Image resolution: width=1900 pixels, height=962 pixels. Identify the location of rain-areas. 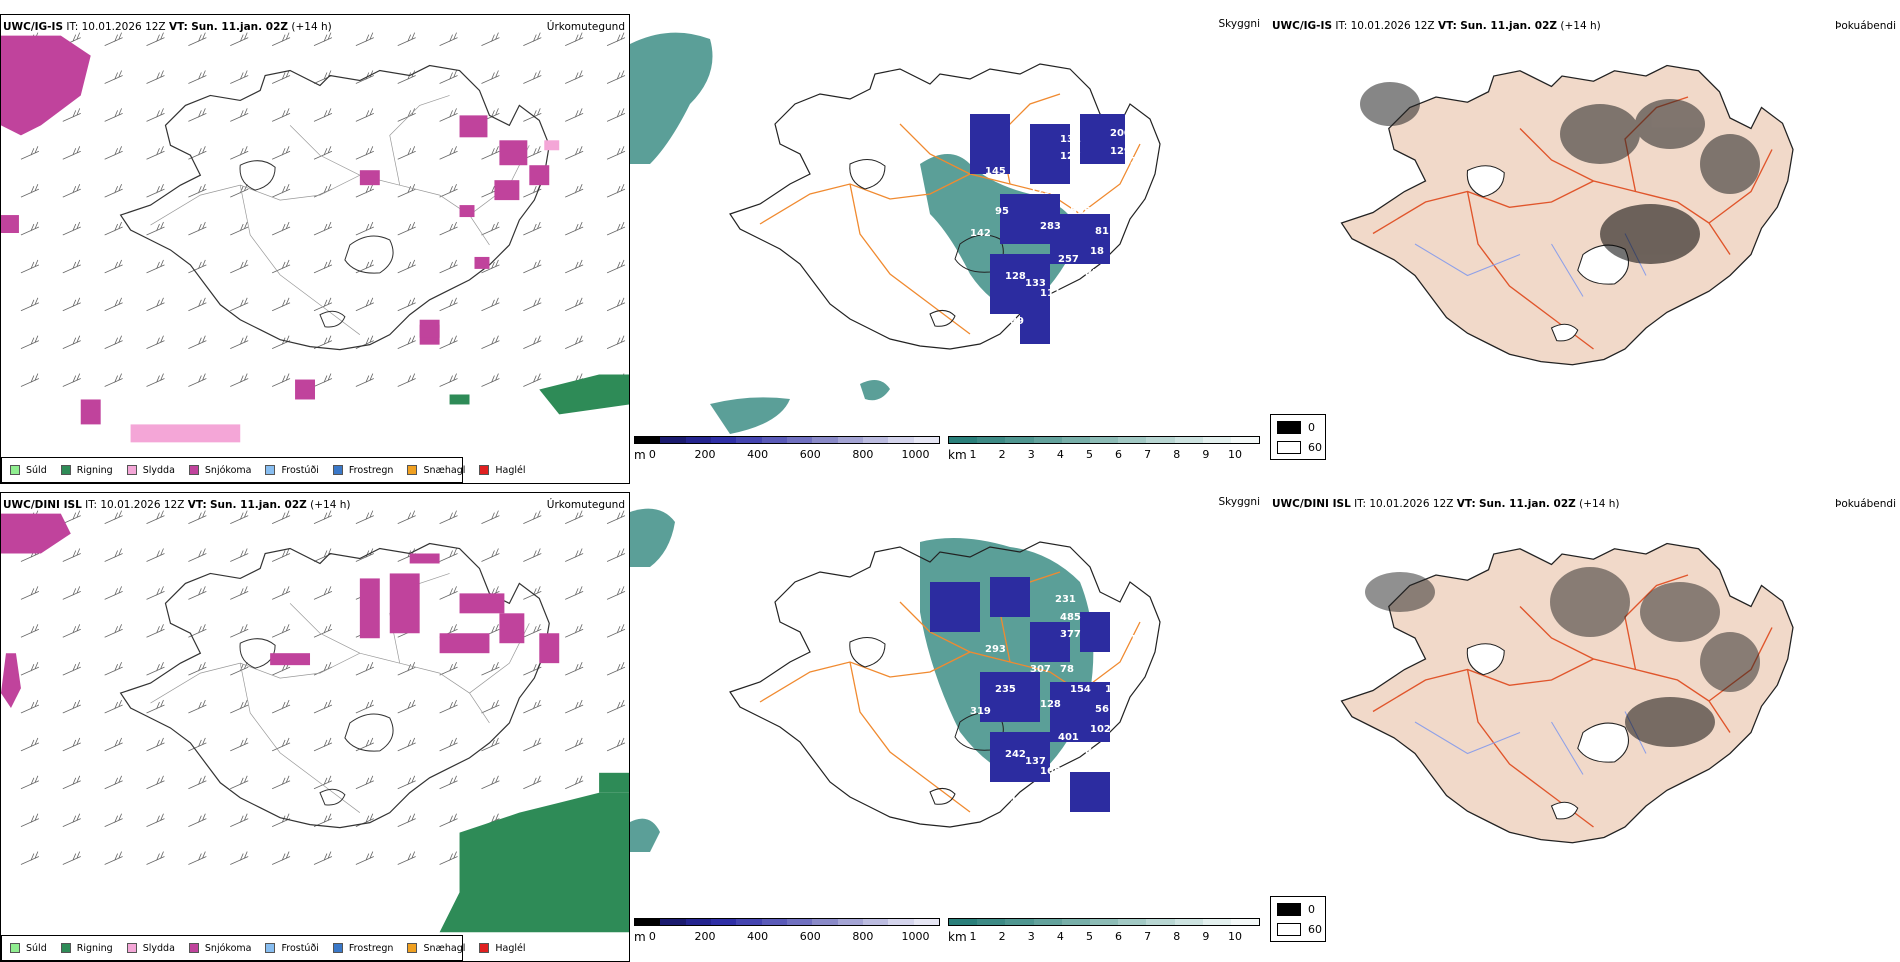
(539, 394).